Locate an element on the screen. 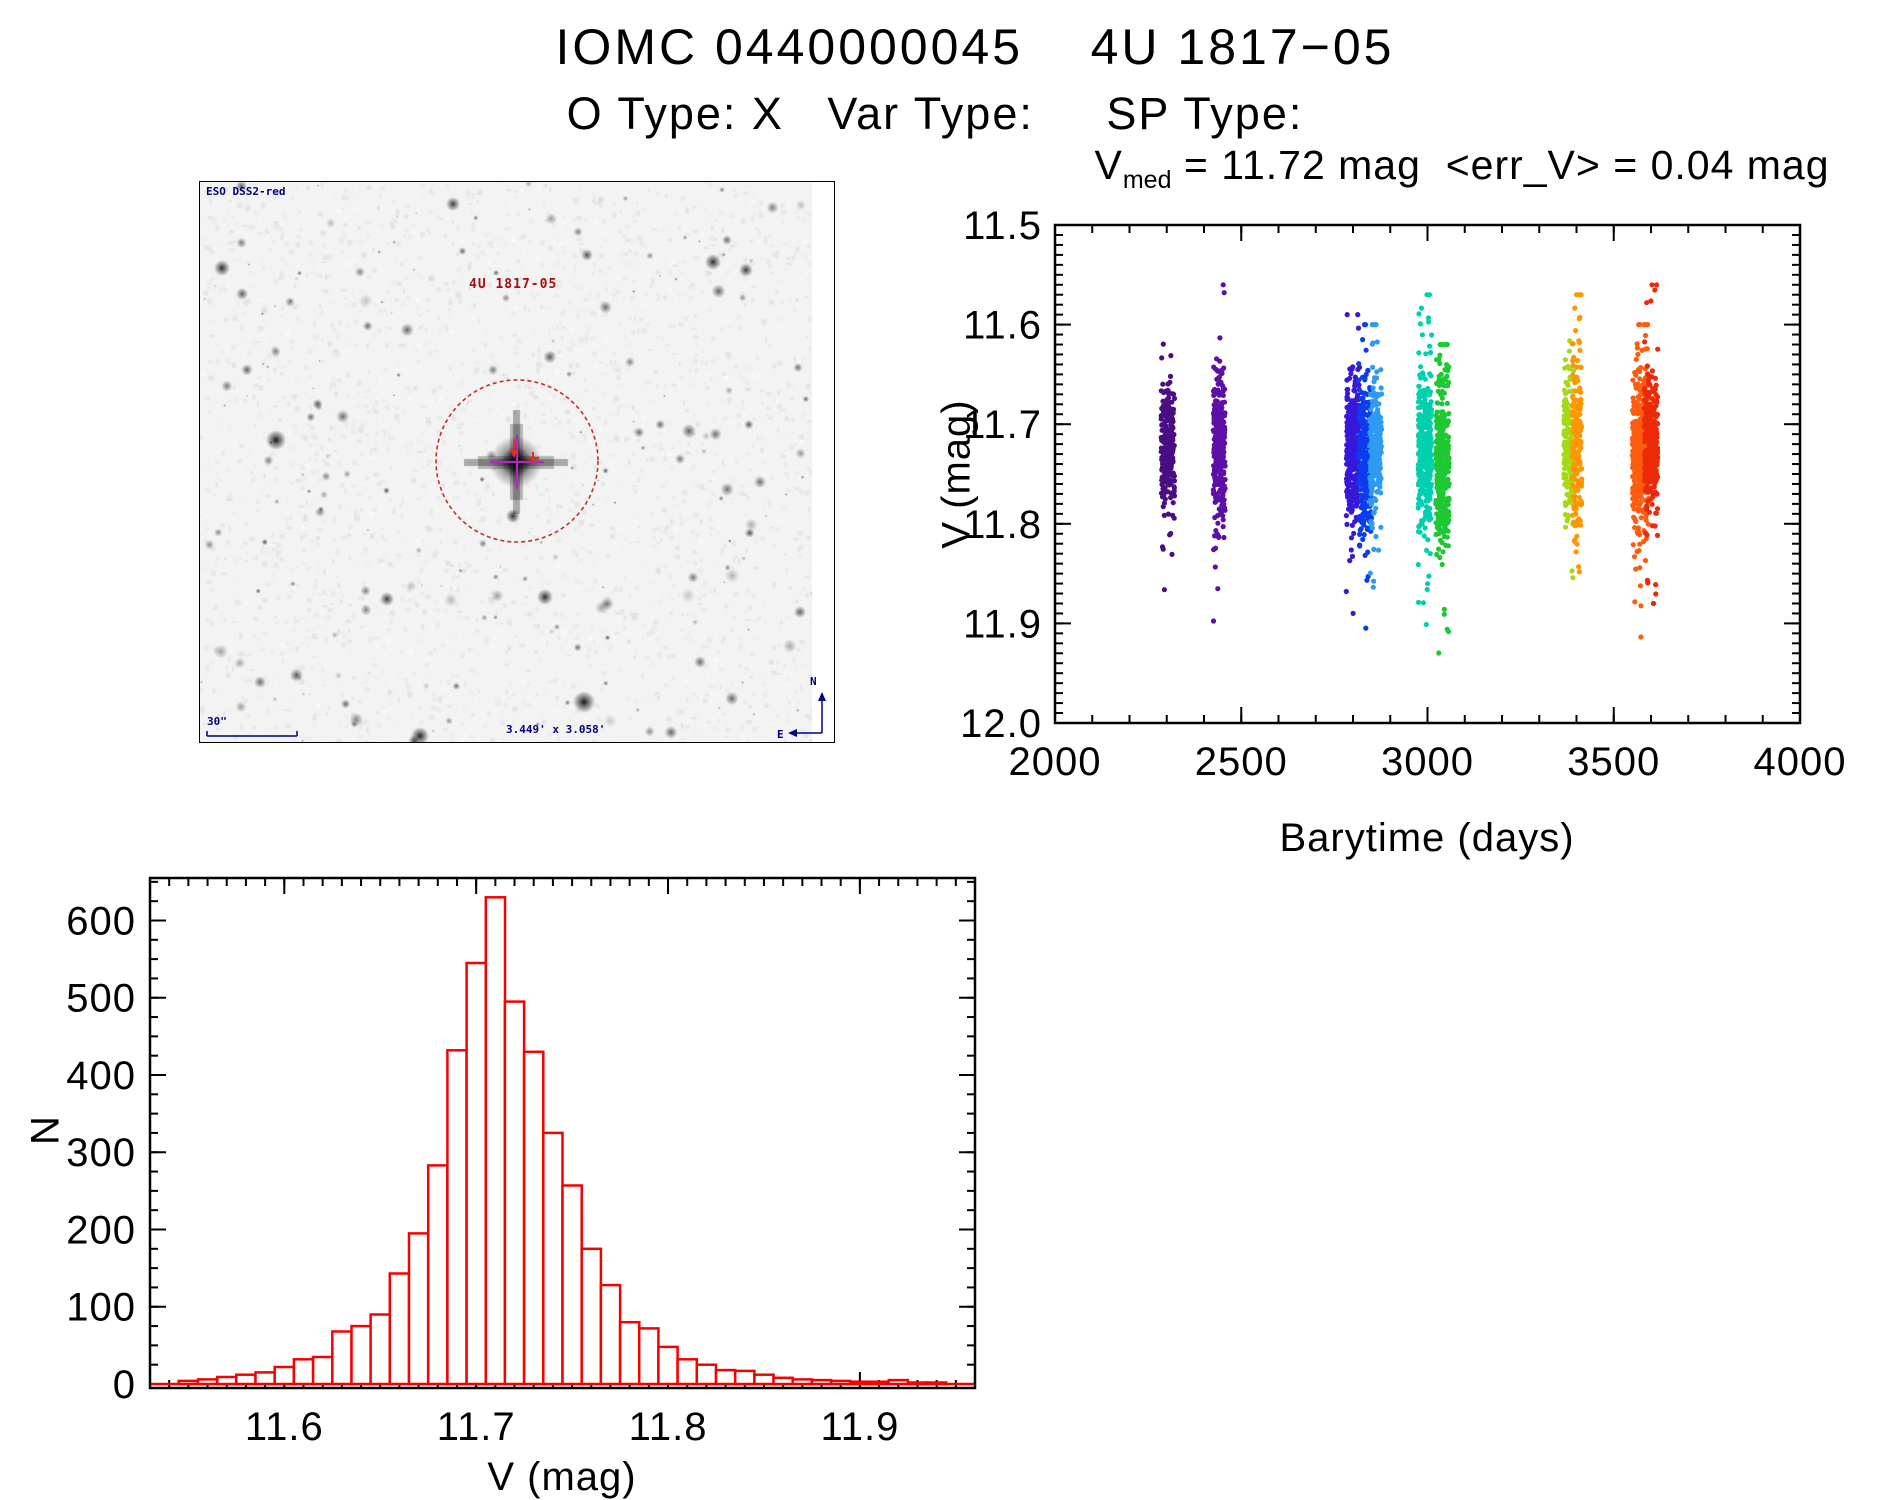 This screenshot has height=1500, width=1889. histogram-xaxis-label: V (mag) is located at coordinates (562, 1477).